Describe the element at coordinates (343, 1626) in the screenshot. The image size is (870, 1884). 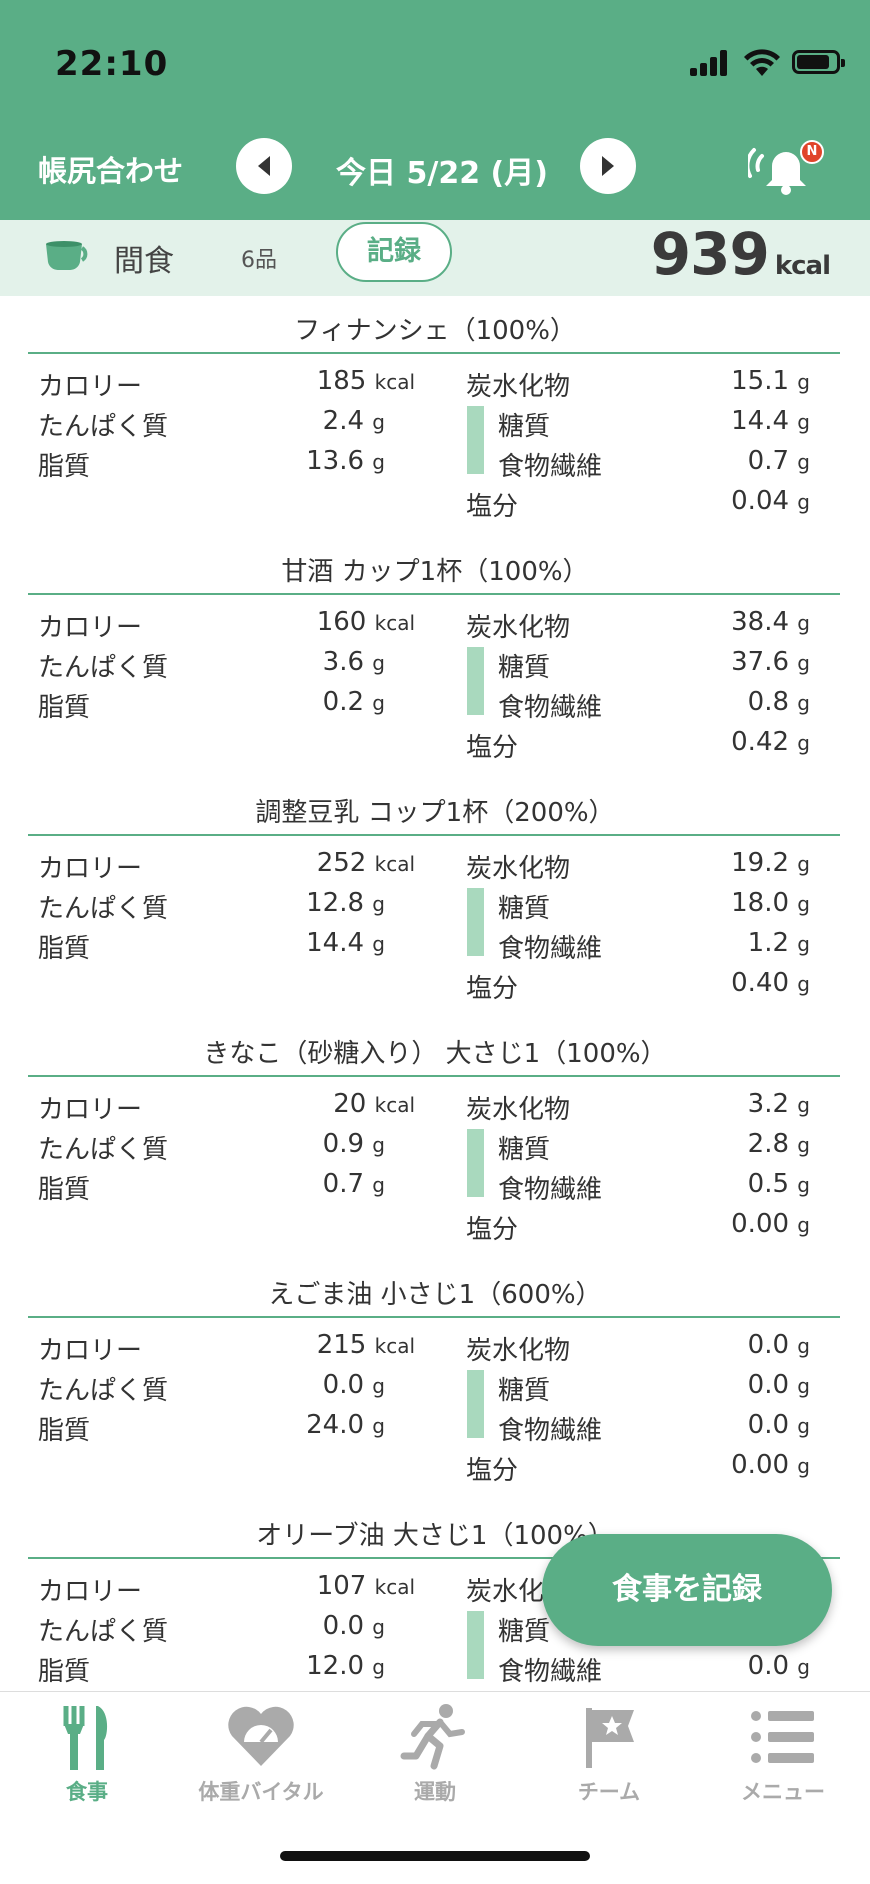
I see `protein-number: 0.0` at that location.